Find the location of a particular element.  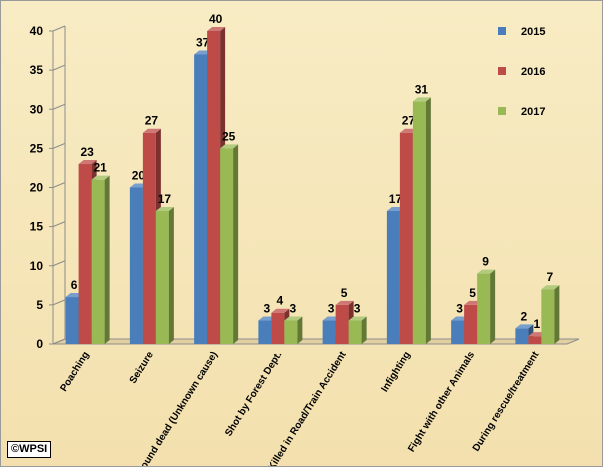

y-tick-label: 20 is located at coordinates (37, 188).